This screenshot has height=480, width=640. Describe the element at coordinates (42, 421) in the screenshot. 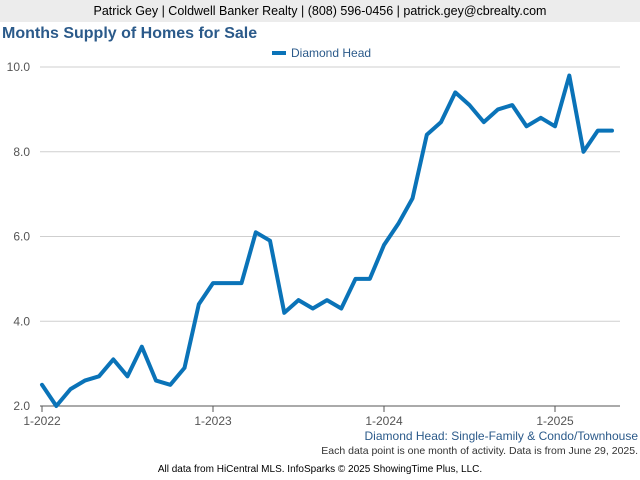

I see `x-tick-label: 1-2022` at that location.